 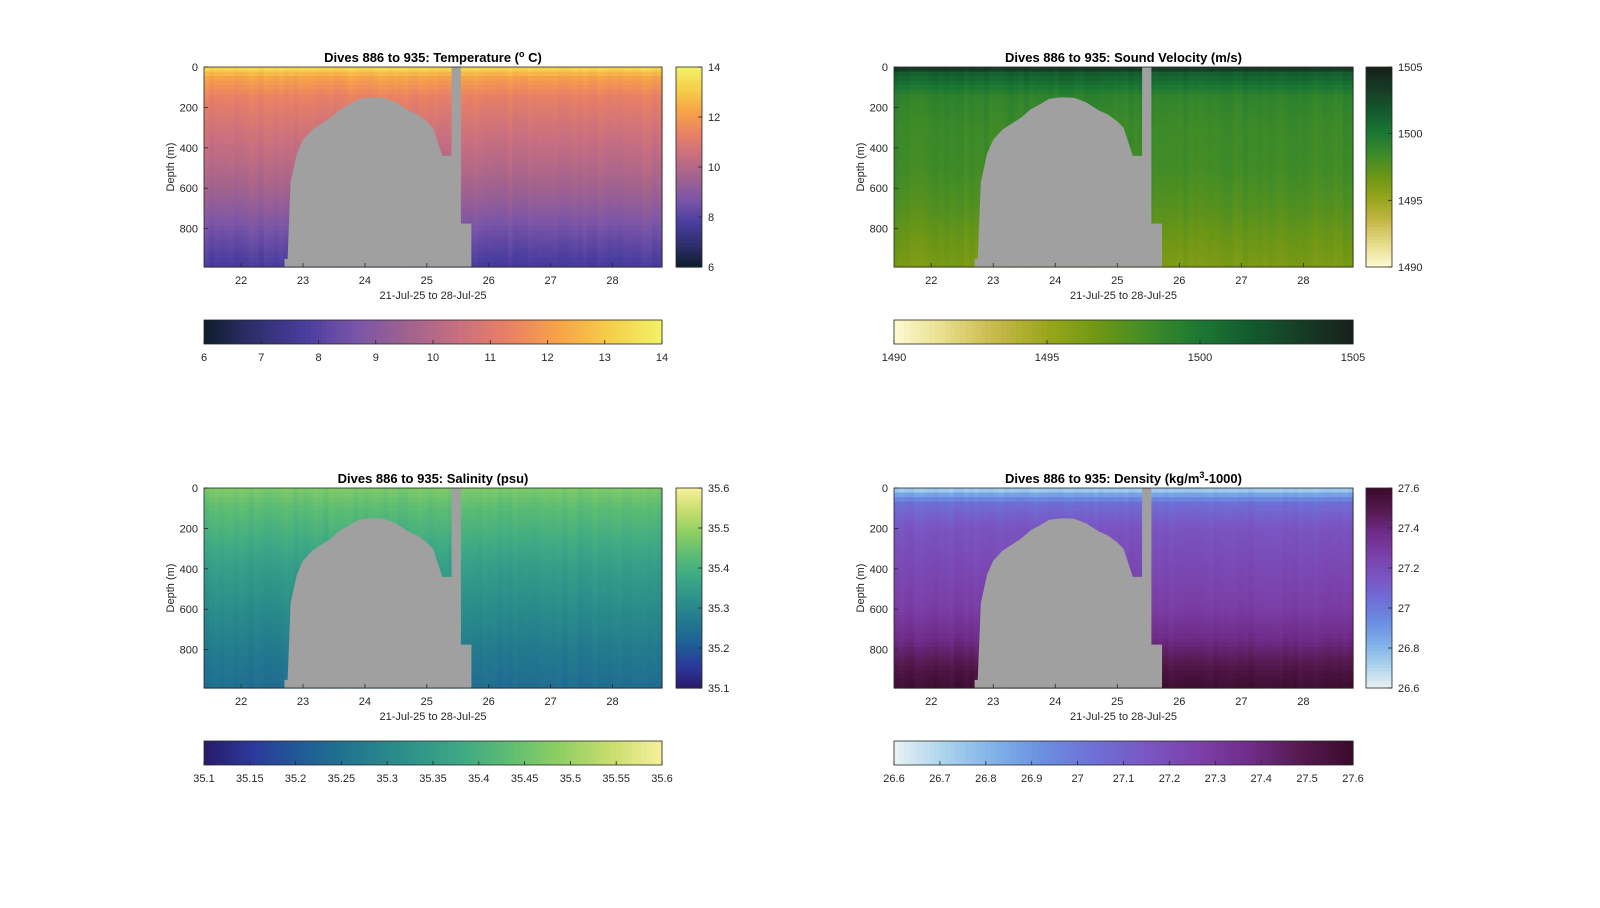 I want to click on hcolorbar-tick-label: 26.8, so click(x=985, y=779).